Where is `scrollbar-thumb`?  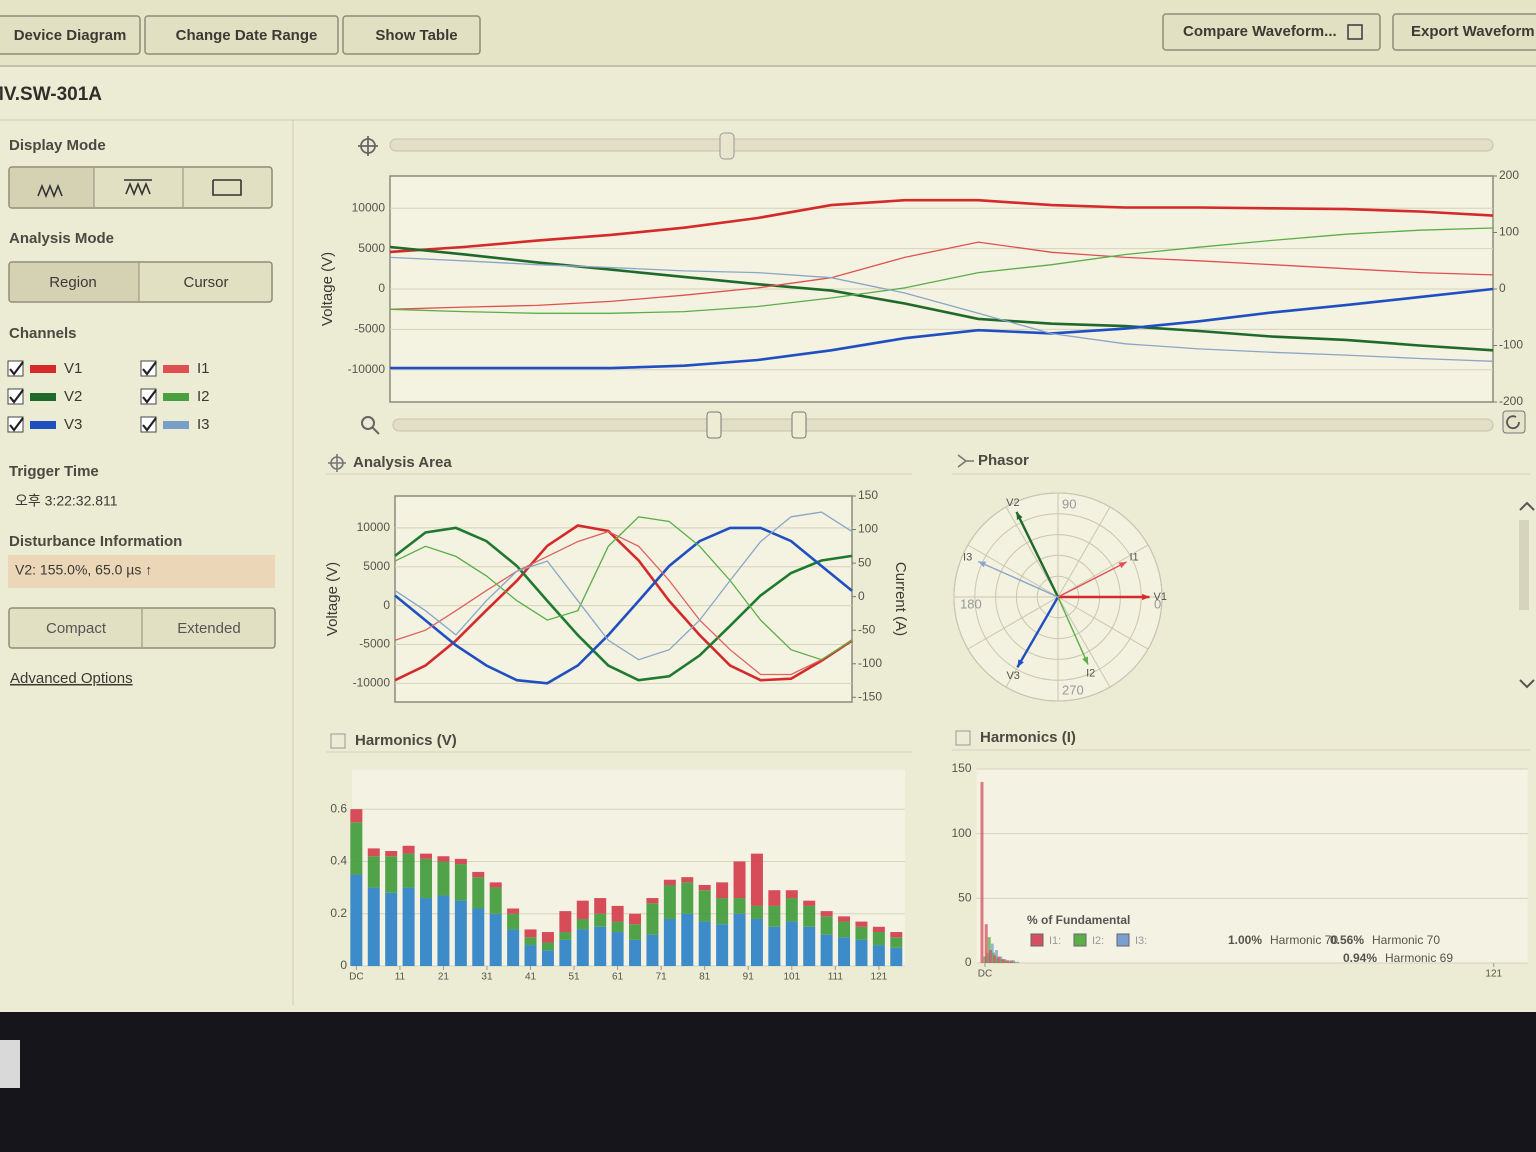 scrollbar-thumb is located at coordinates (1524, 565).